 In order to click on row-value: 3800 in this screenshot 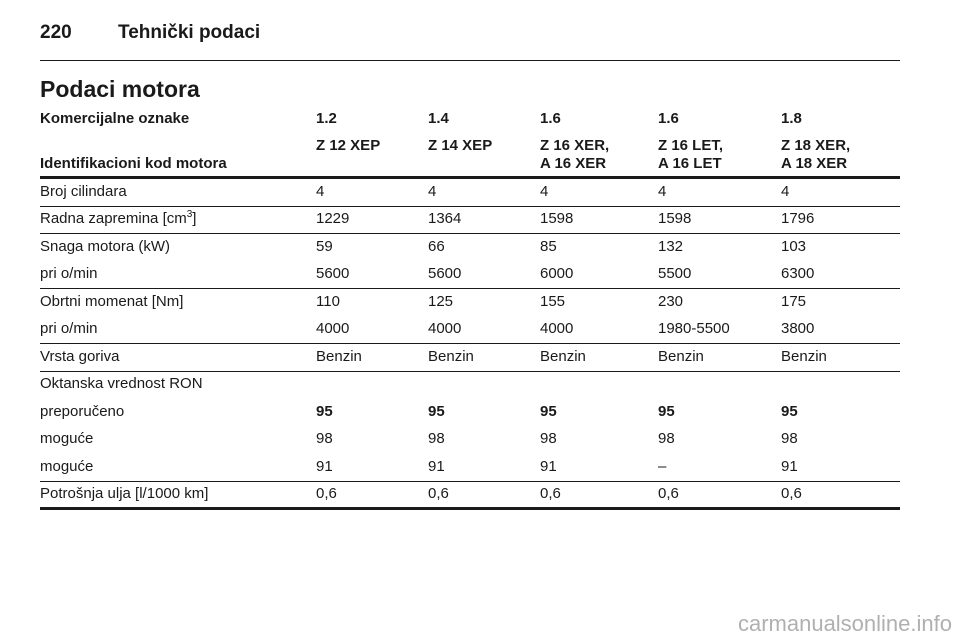, I will do `click(798, 329)`.